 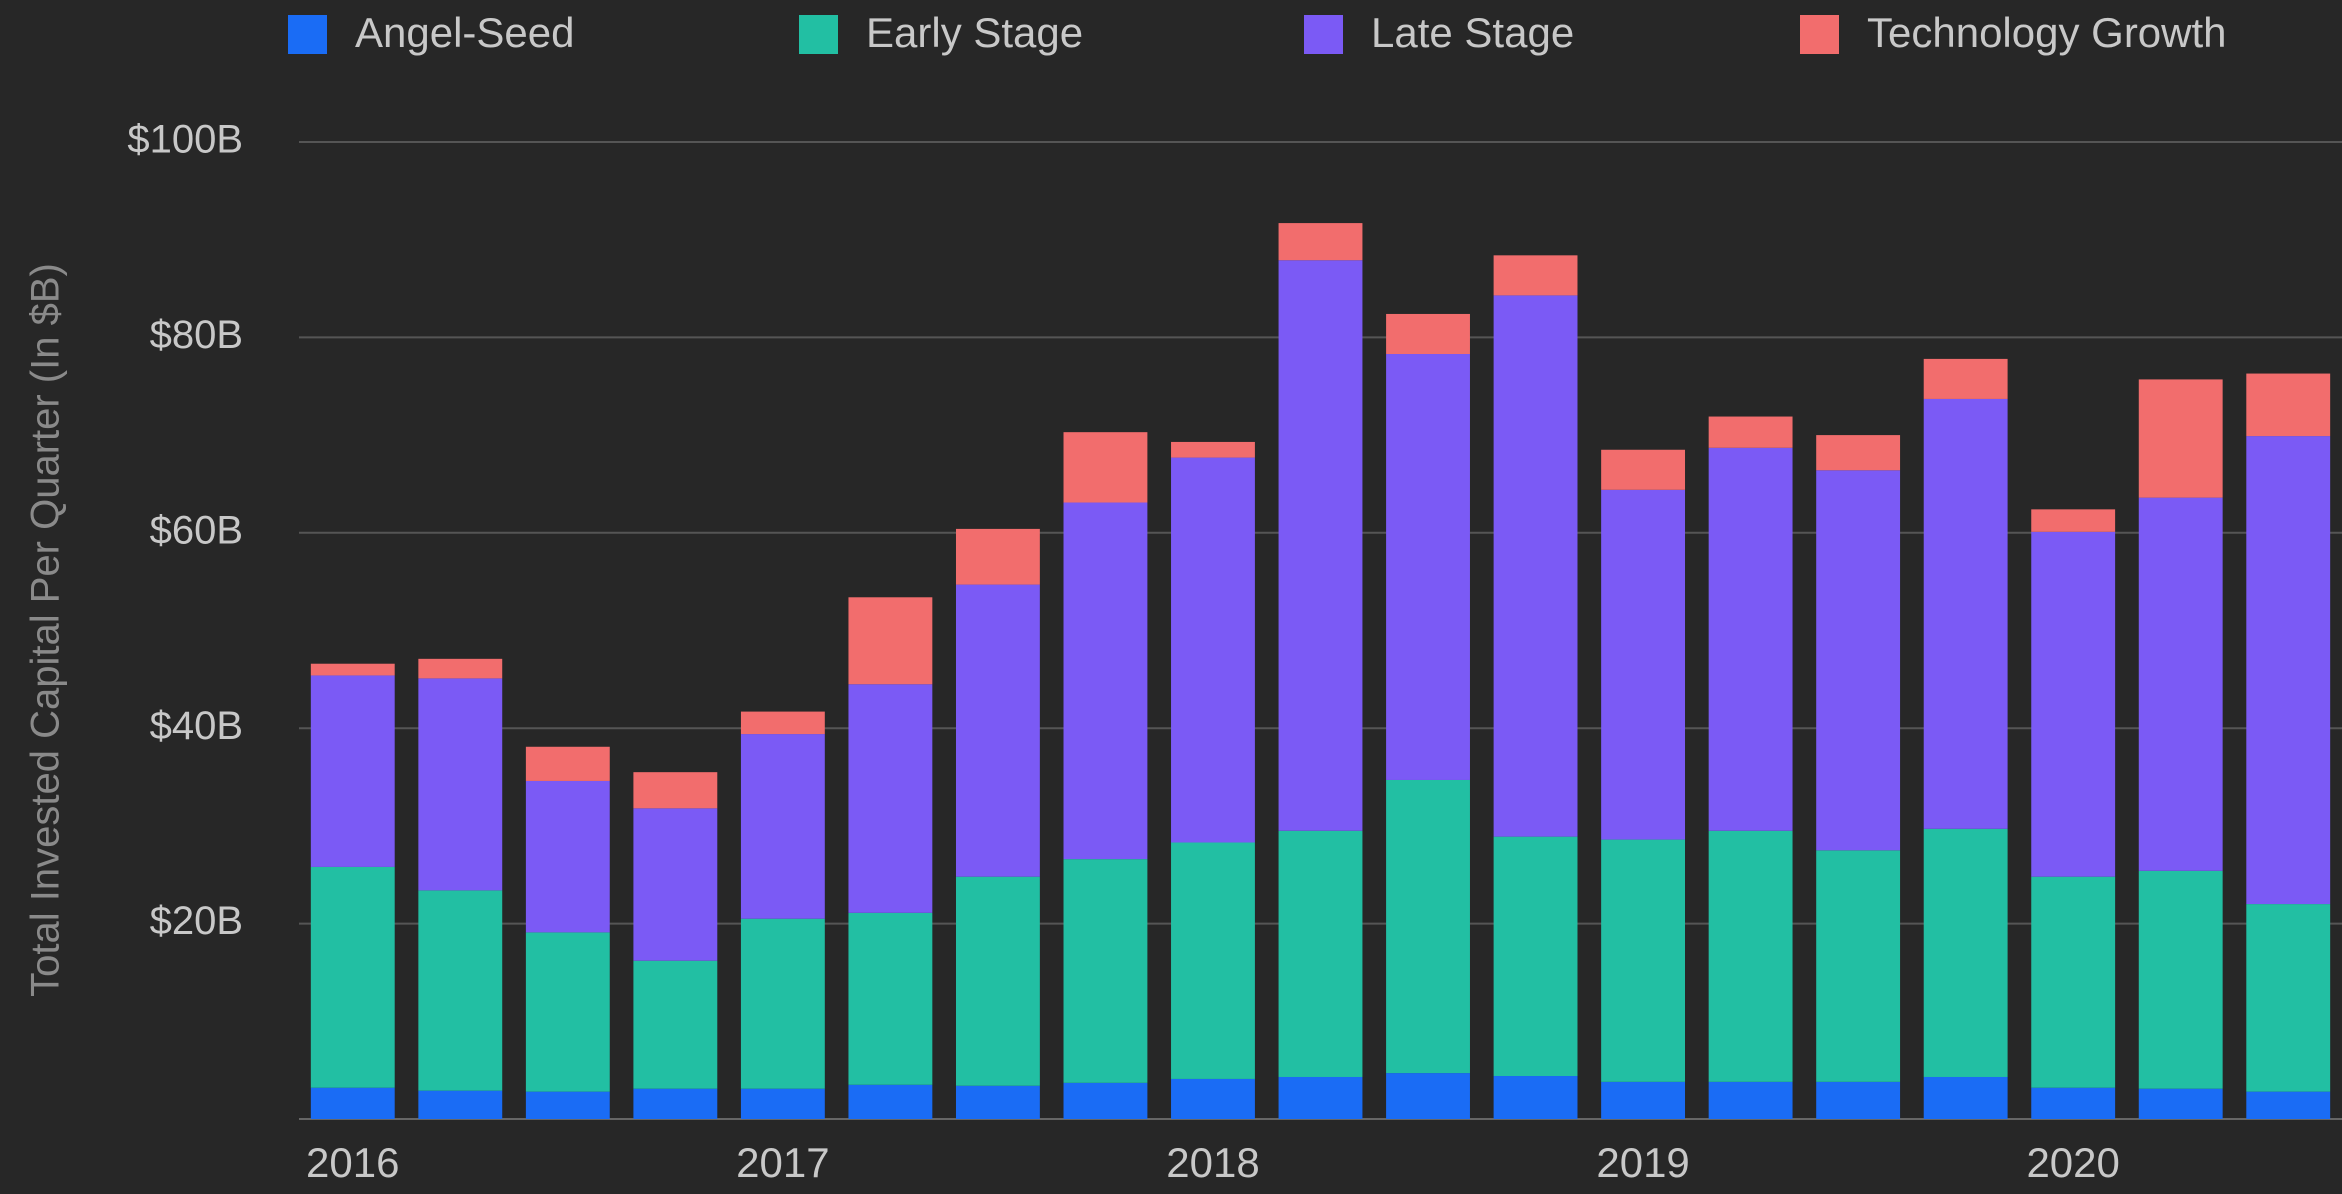 What do you see at coordinates (196, 921) in the screenshot?
I see `y-tick-label: $20B` at bounding box center [196, 921].